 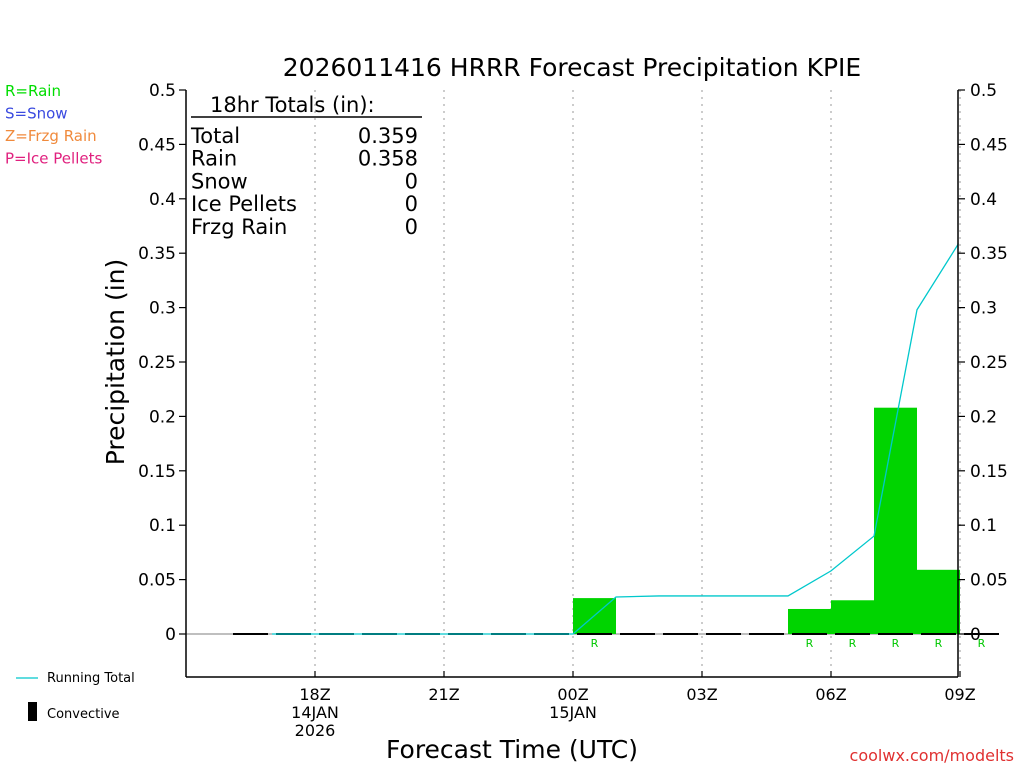 What do you see at coordinates (983, 526) in the screenshot?
I see `y-tick-label-right: 0.1` at bounding box center [983, 526].